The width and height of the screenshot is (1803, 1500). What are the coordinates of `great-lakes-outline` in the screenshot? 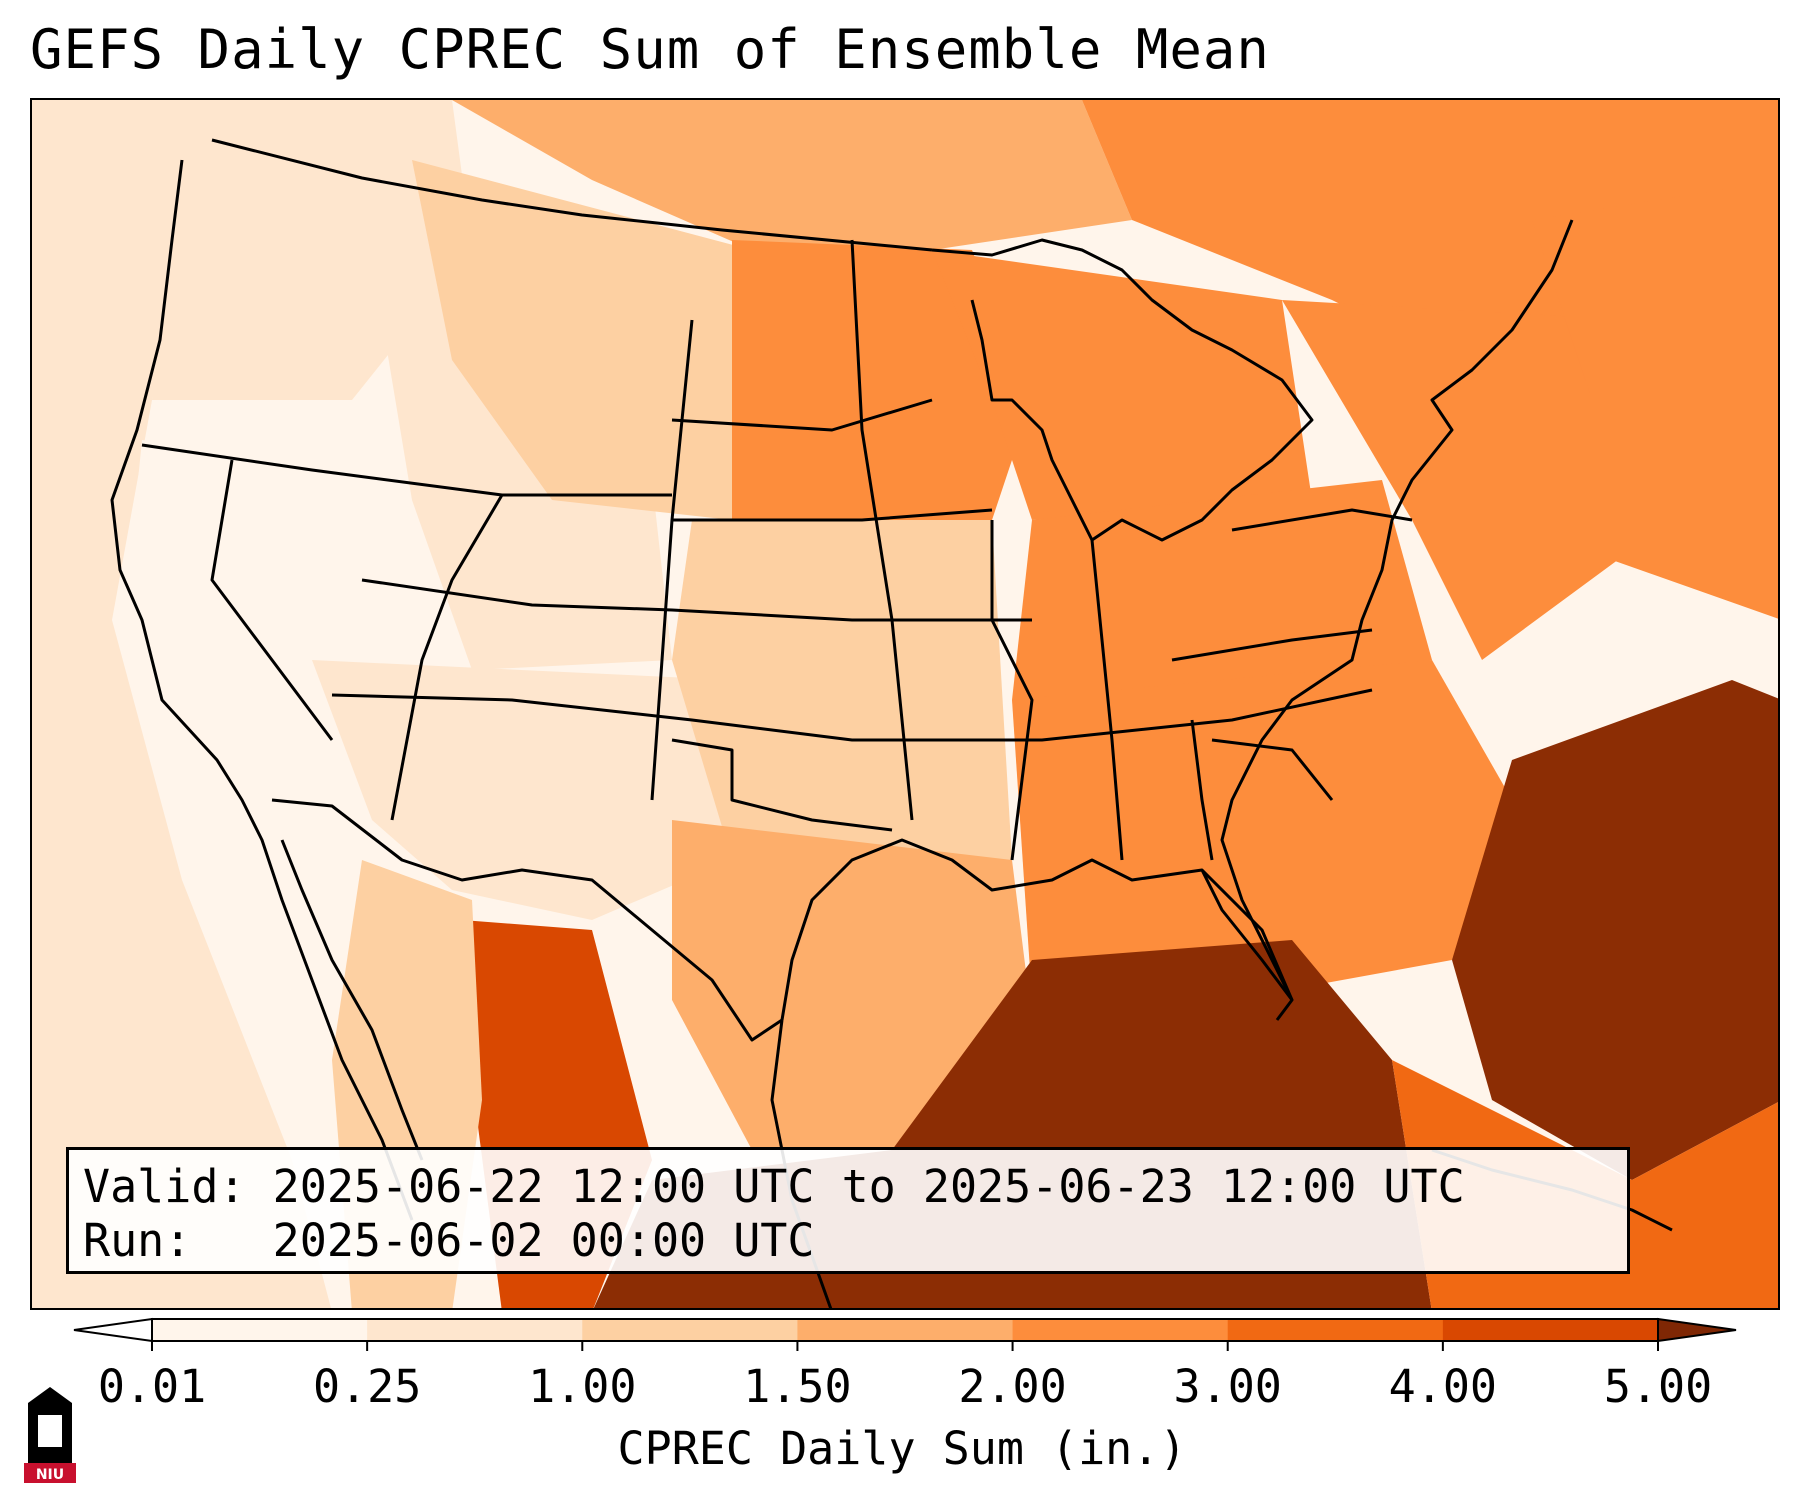 It's located at (1122, 390).